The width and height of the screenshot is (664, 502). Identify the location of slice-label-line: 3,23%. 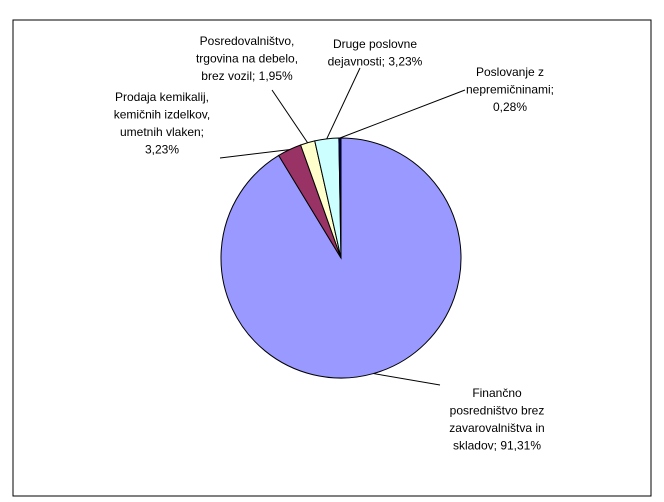
(162, 150).